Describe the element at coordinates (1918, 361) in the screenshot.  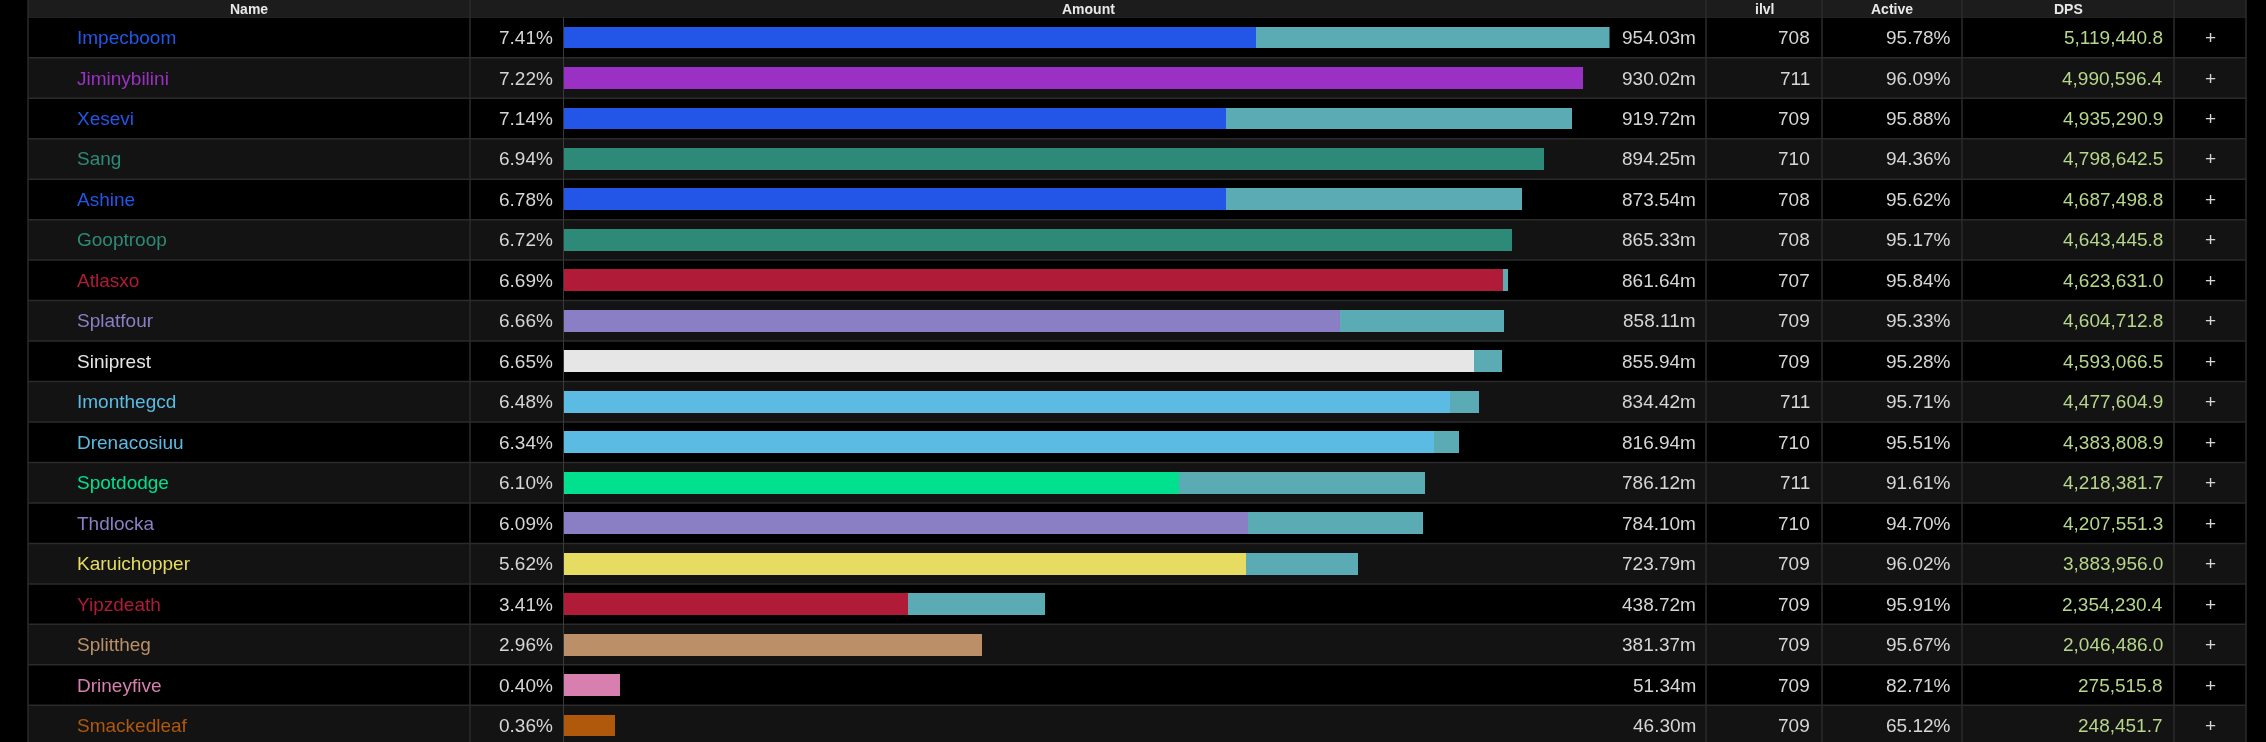
I see `text: 95.28%` at that location.